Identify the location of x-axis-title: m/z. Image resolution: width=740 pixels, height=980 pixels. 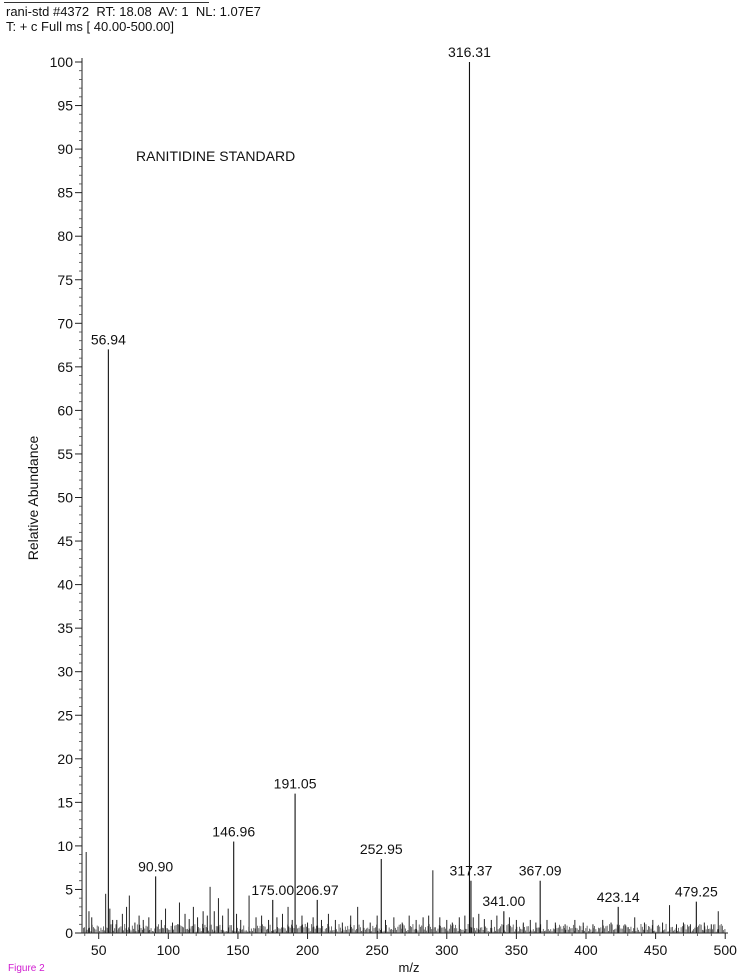
(409, 967).